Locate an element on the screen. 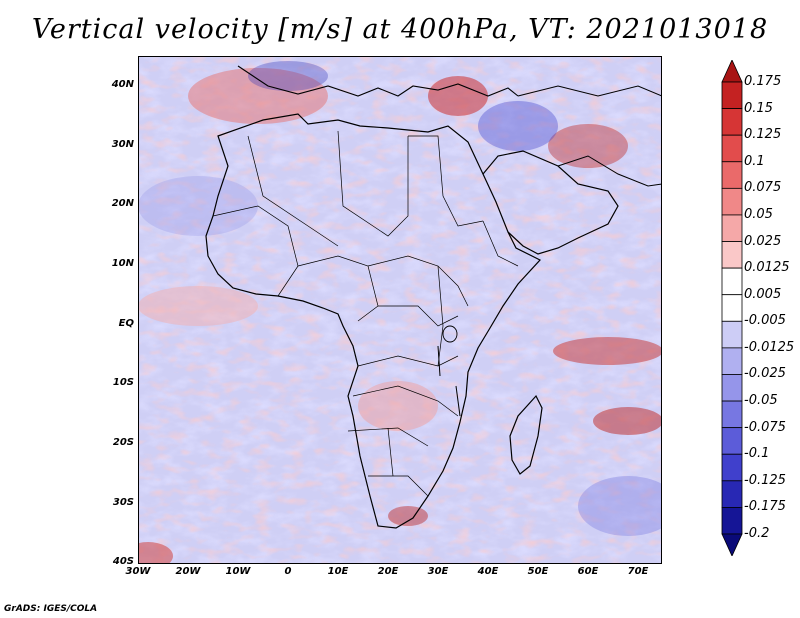  y-tick-label: 20S is located at coordinates (123, 442).